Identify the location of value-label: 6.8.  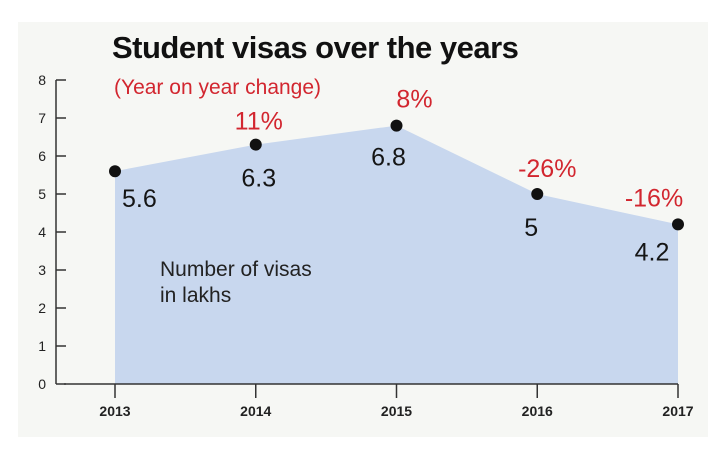
(388, 158).